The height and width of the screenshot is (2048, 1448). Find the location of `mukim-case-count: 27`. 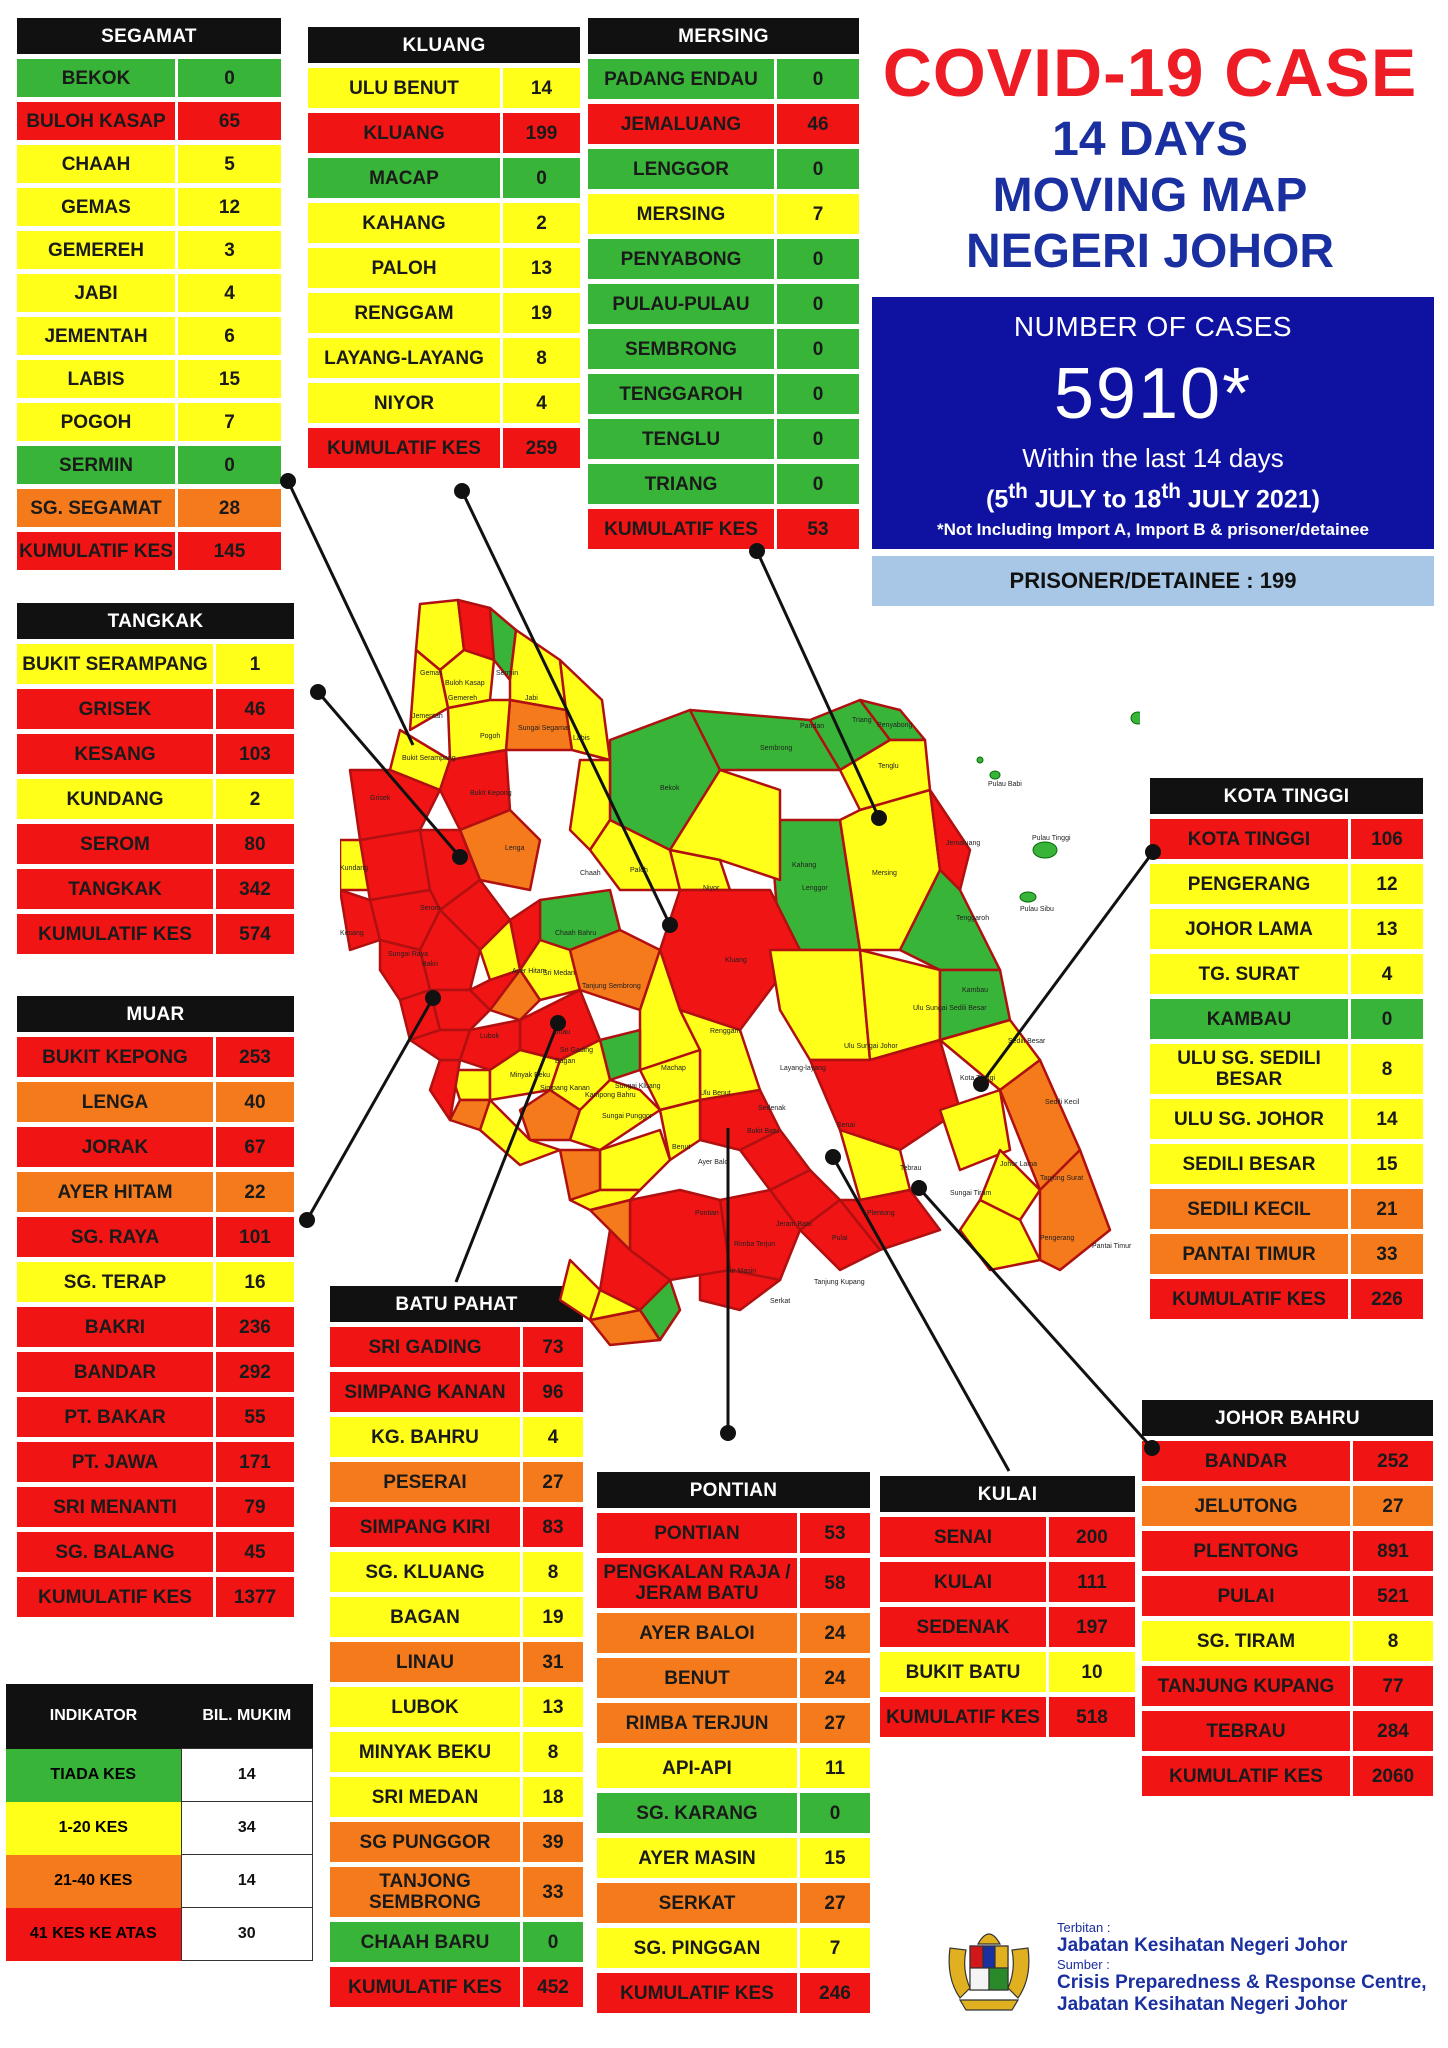

mukim-case-count: 27 is located at coordinates (1391, 1506).